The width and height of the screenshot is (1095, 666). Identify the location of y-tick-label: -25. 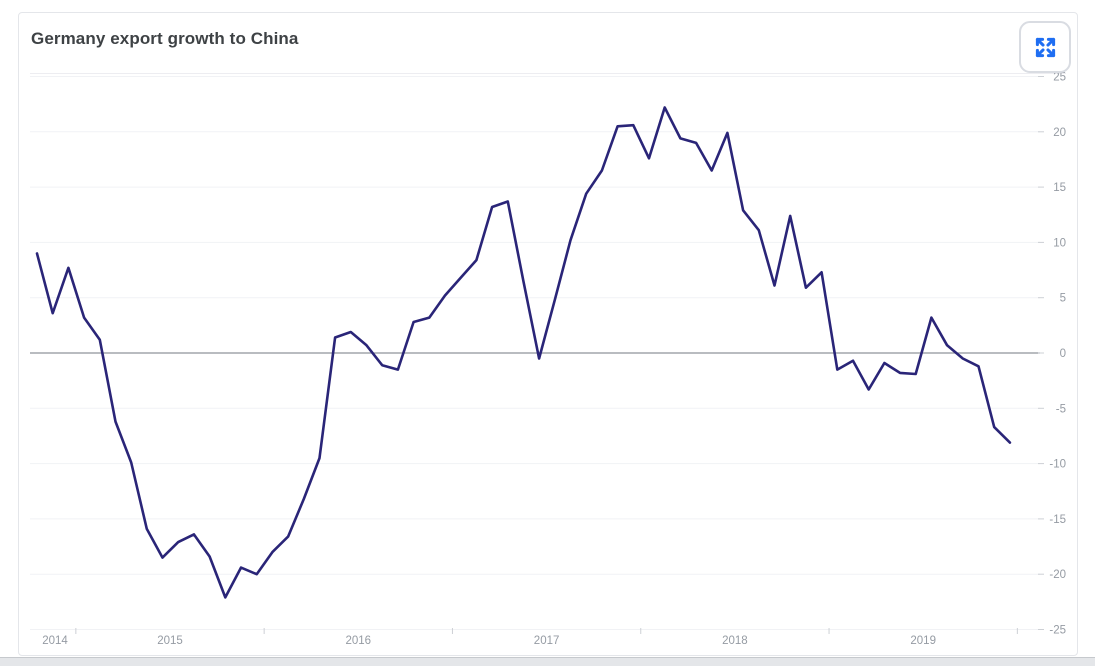
(1057, 631).